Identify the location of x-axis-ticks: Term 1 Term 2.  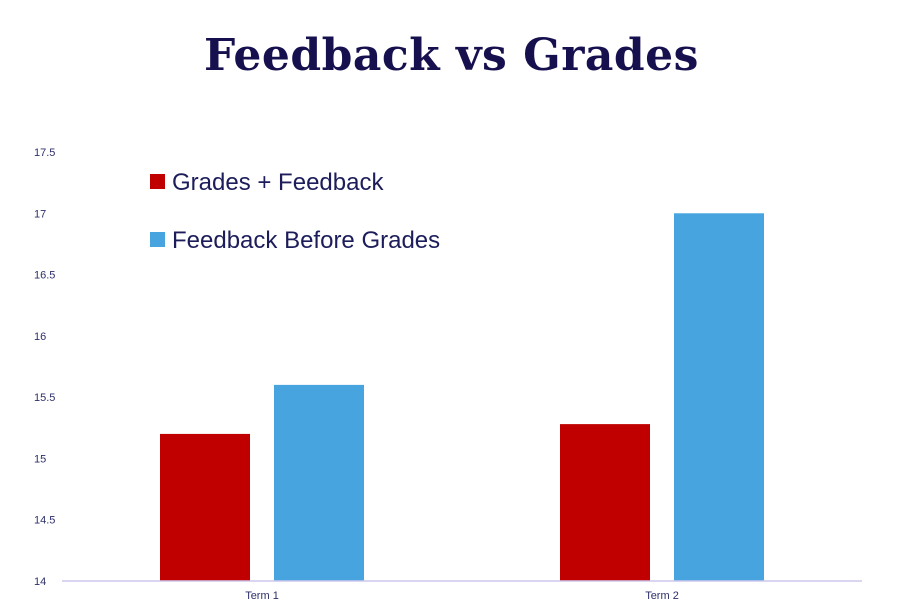
(462, 596).